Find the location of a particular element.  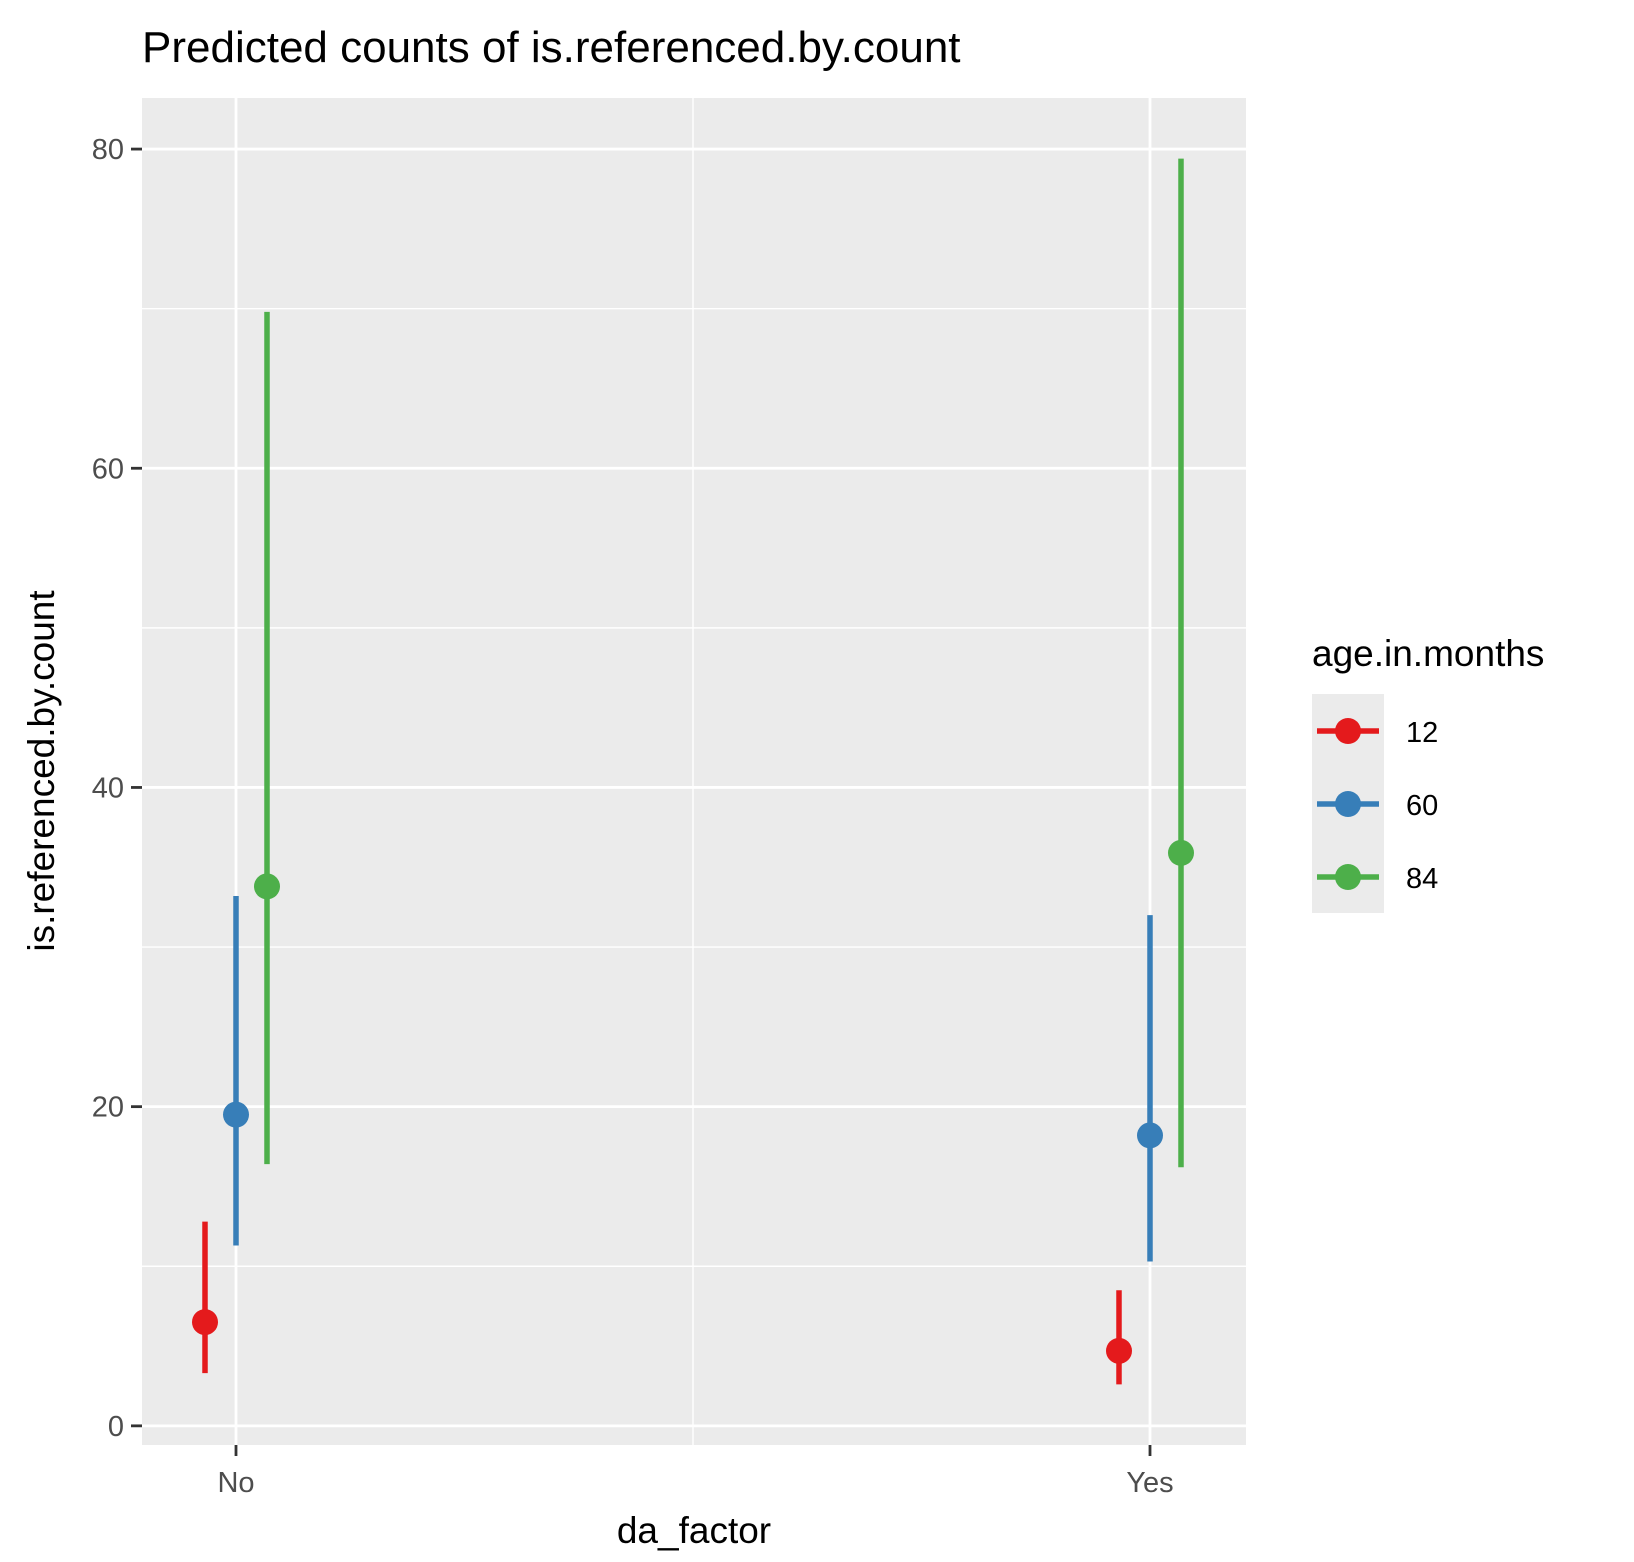

y-tick-label: 0 is located at coordinates (116, 1427).